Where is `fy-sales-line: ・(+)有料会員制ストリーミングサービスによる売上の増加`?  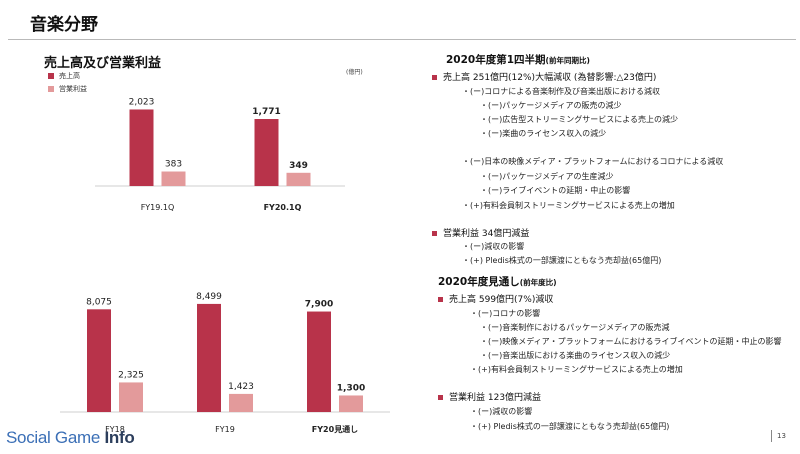
fy-sales-line: ・(+)有料会員制ストリーミングサービスによる売上の増加 is located at coordinates (576, 369).